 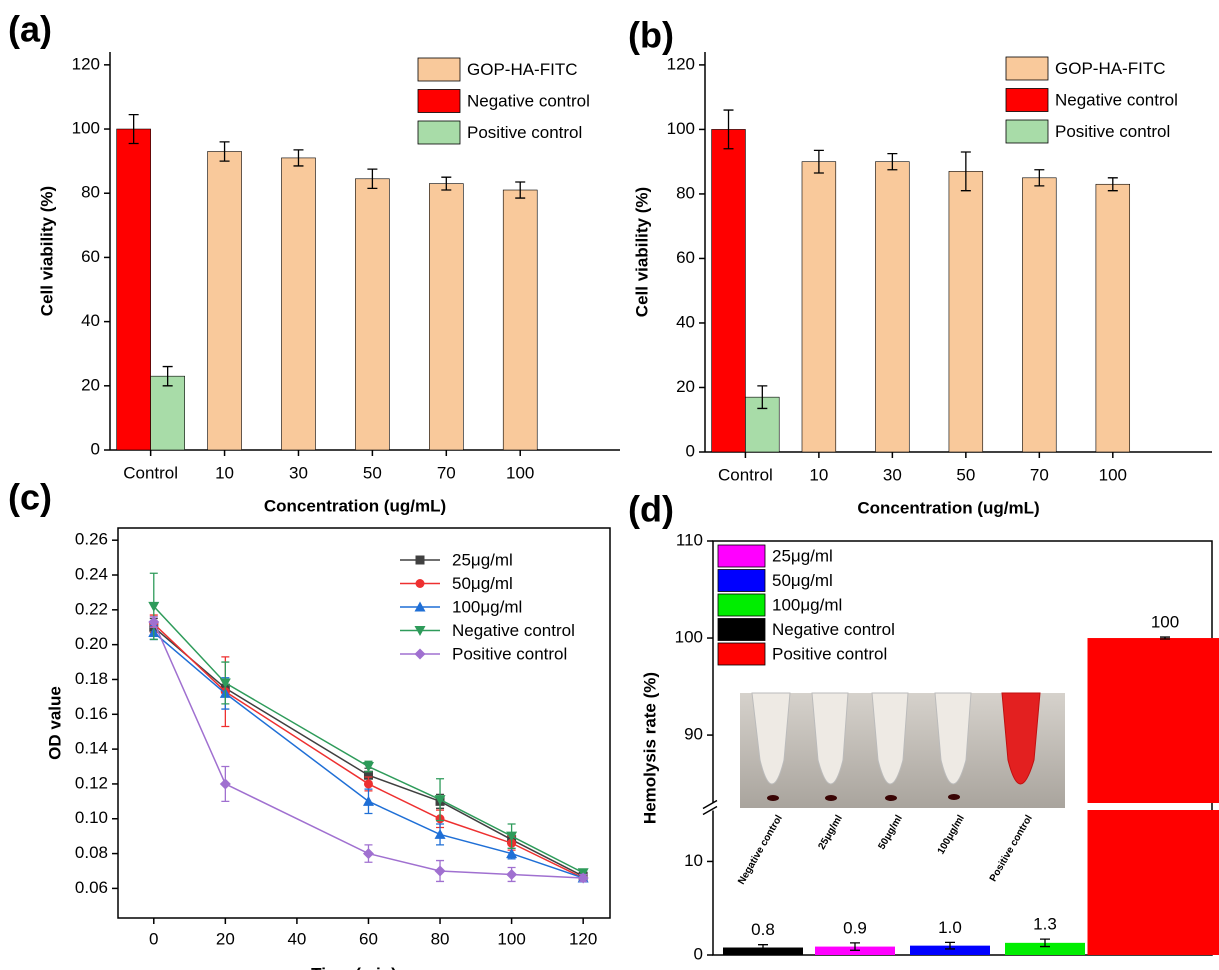 What do you see at coordinates (91, 608) in the screenshot?
I see `y-tick-label: 0.22` at bounding box center [91, 608].